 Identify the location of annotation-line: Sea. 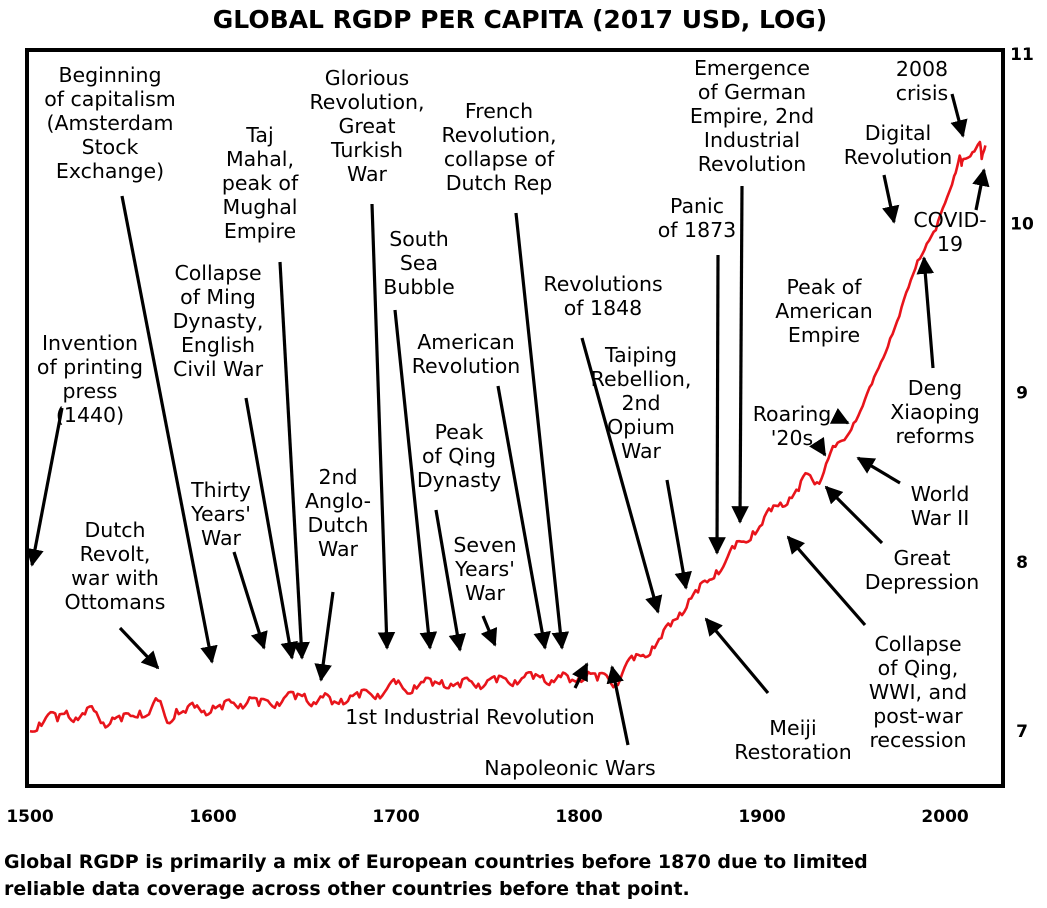
(419, 263).